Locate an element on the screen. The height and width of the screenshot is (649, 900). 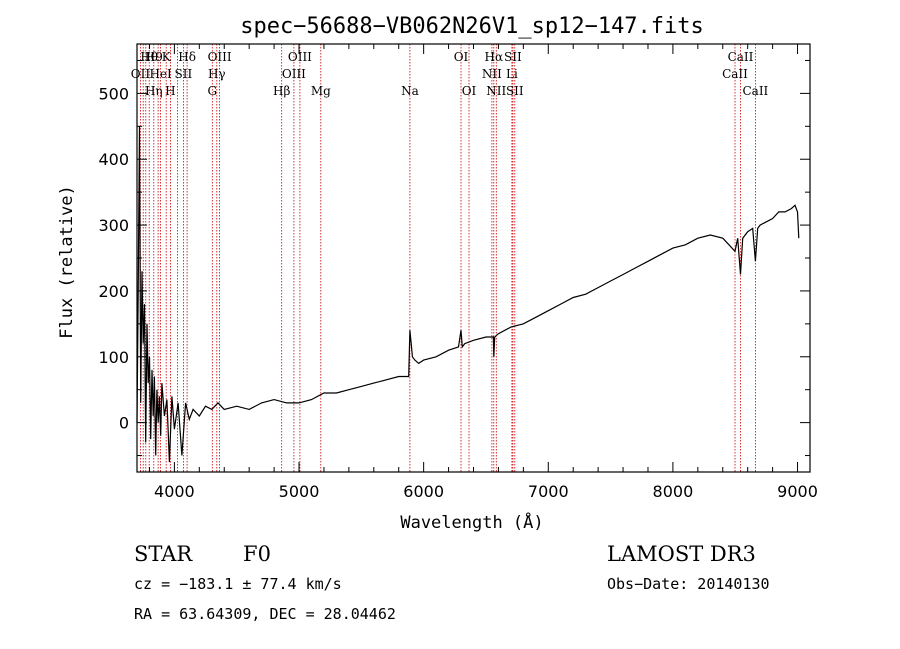
line-label: H9 is located at coordinates (154, 57).